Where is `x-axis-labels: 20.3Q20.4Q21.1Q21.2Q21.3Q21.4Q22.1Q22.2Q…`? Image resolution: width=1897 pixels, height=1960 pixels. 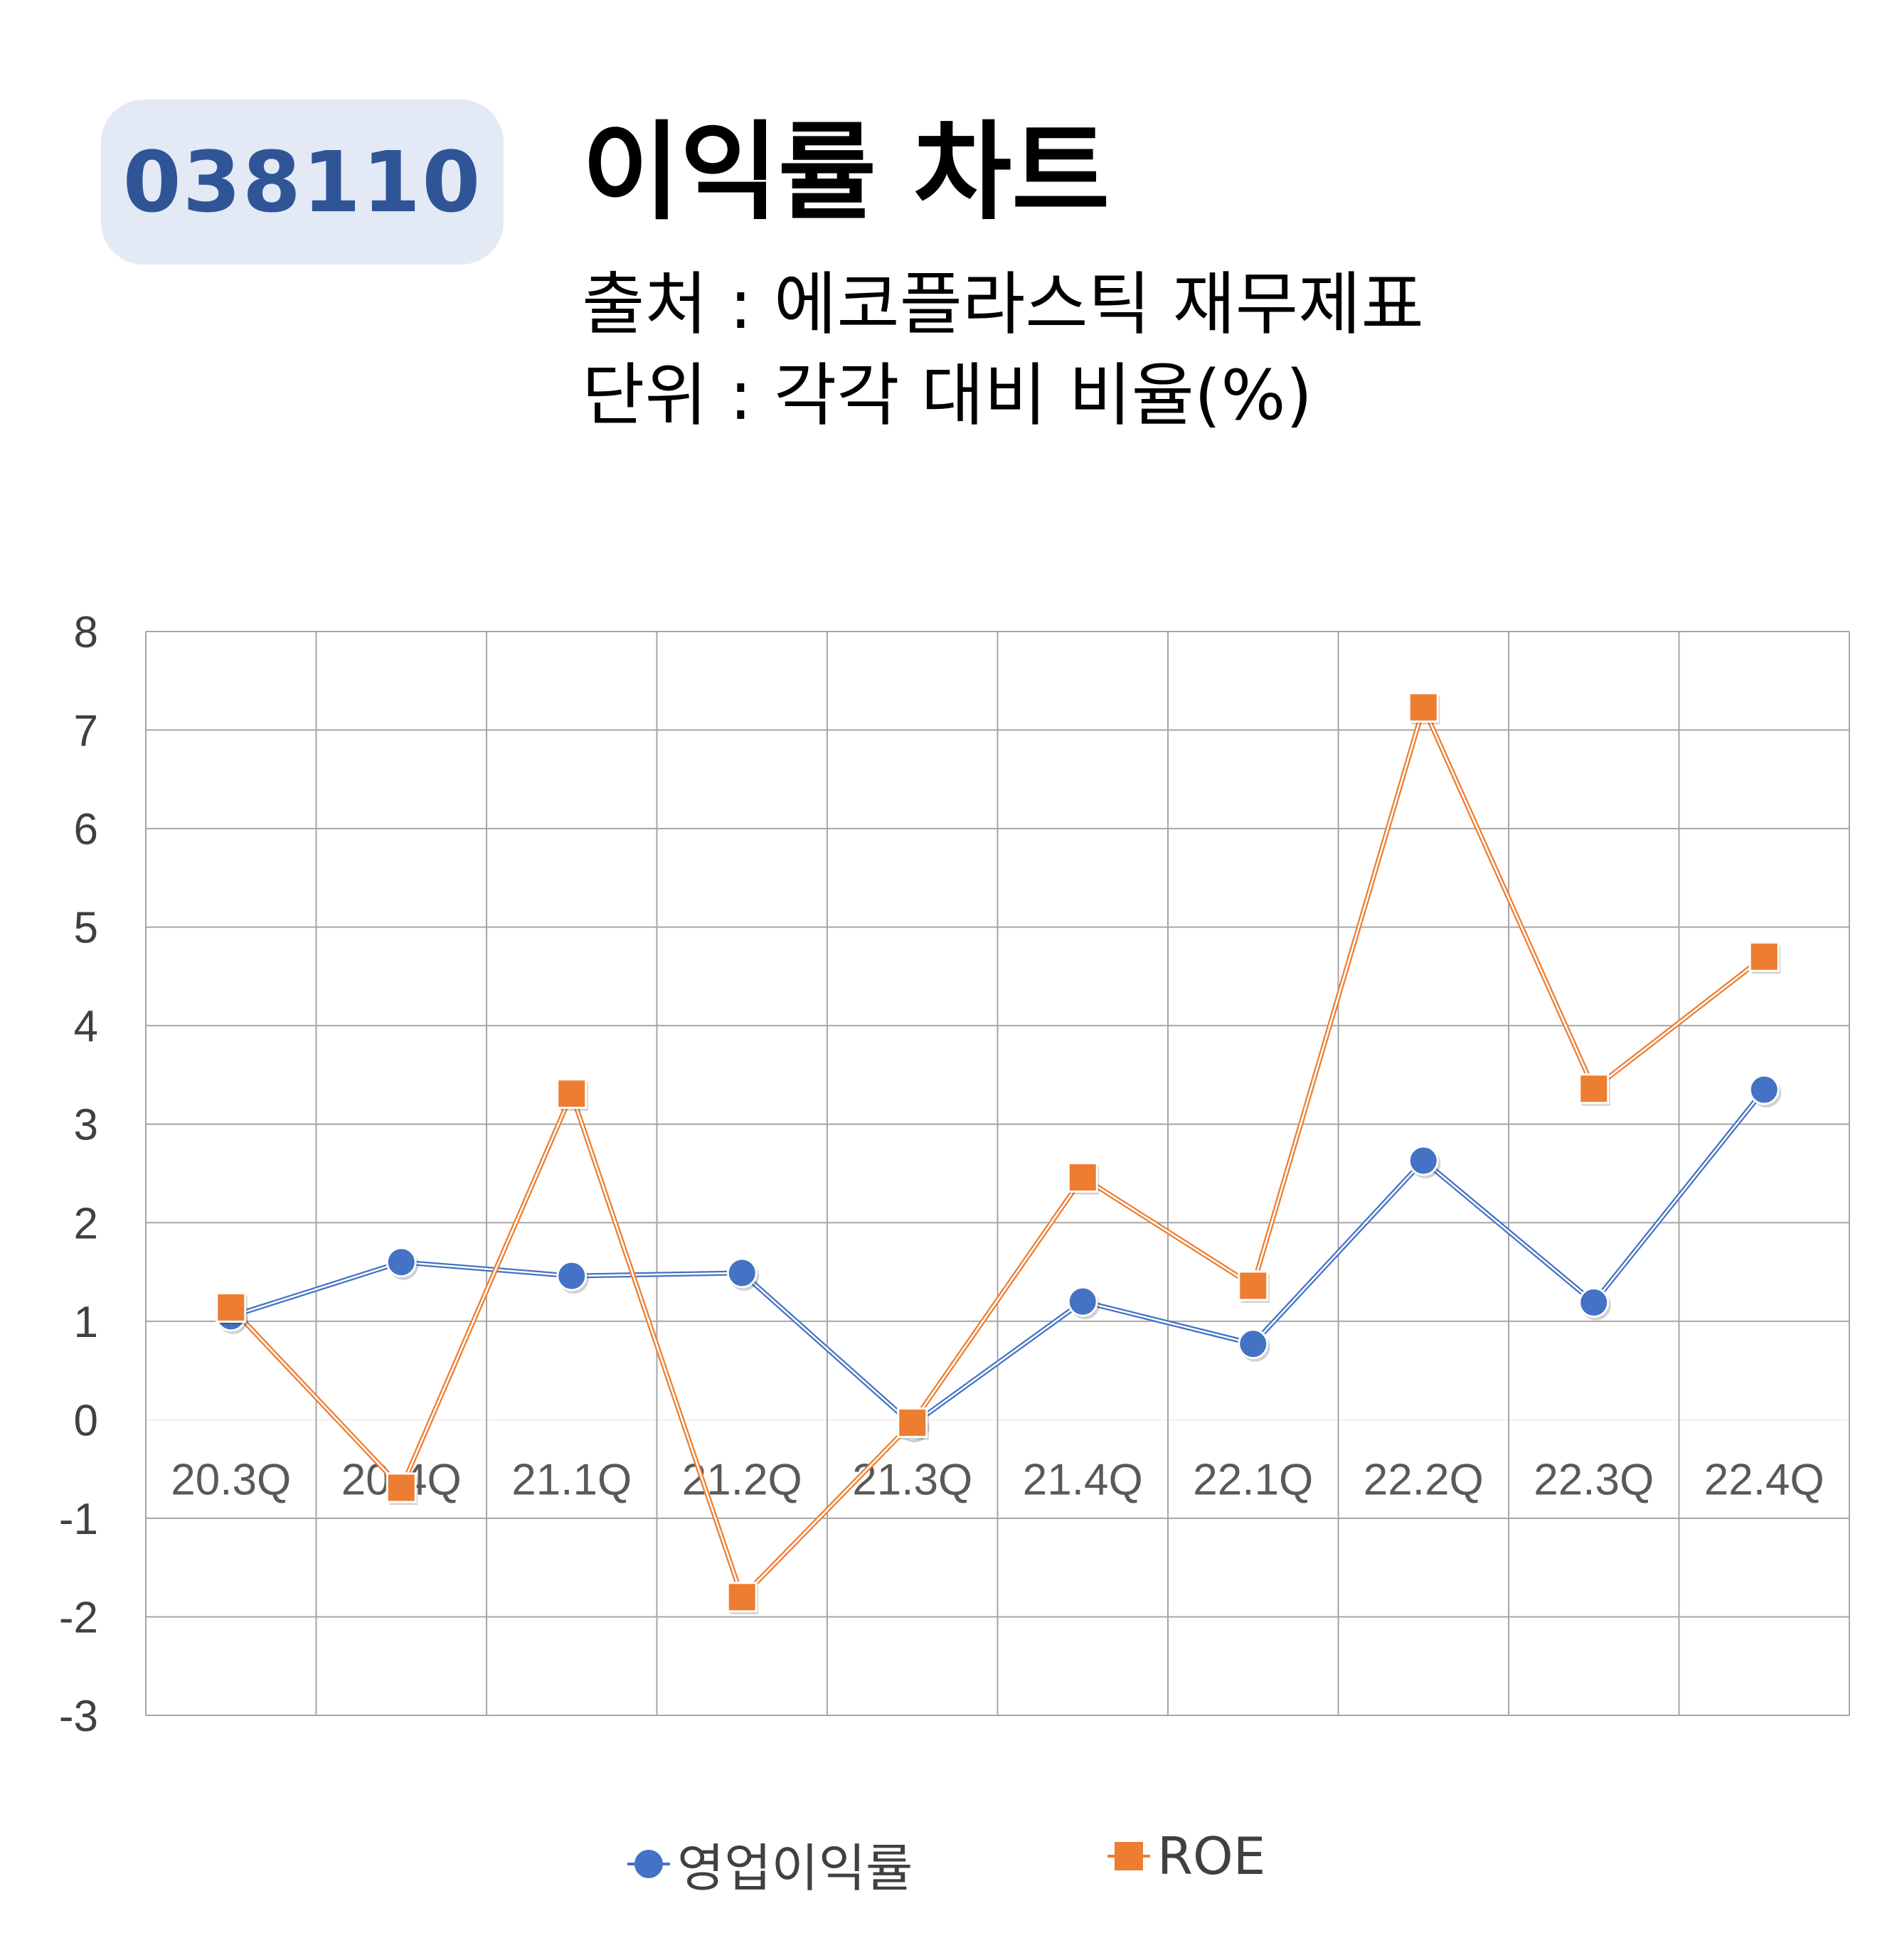 x-axis-labels: 20.3Q20.4Q21.1Q21.2Q21.3Q21.4Q22.1Q22.2Q… is located at coordinates (998, 1479).